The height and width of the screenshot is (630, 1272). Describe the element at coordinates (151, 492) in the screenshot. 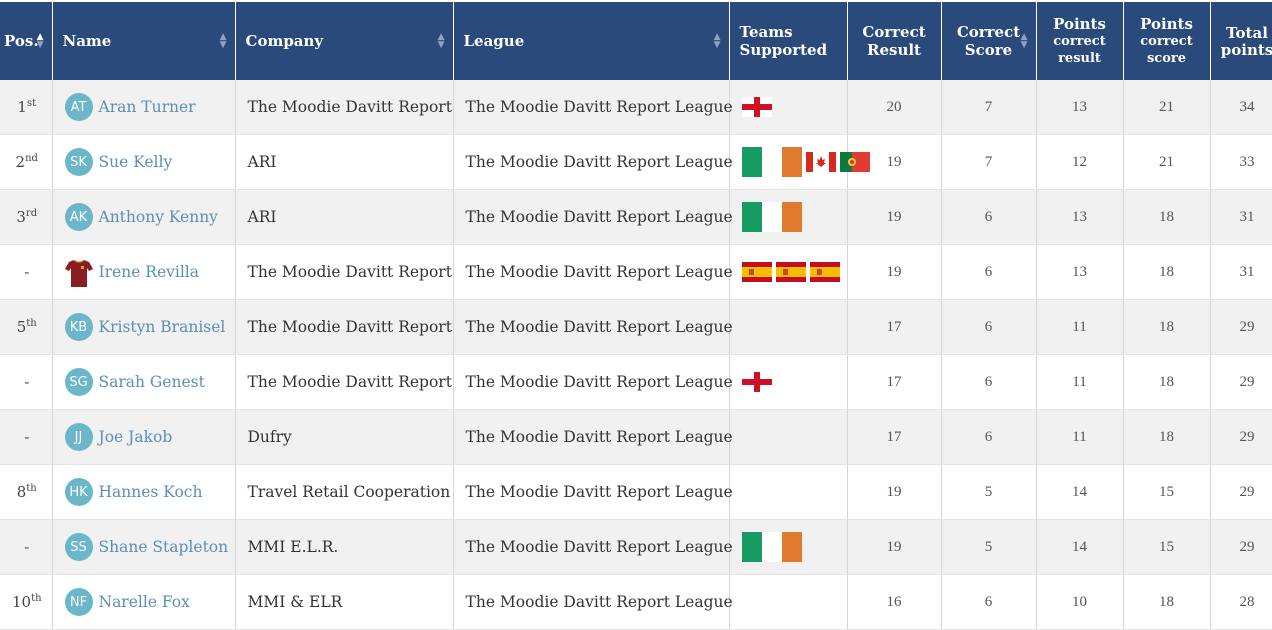

I see `player-name-link: Hannes Koch` at that location.